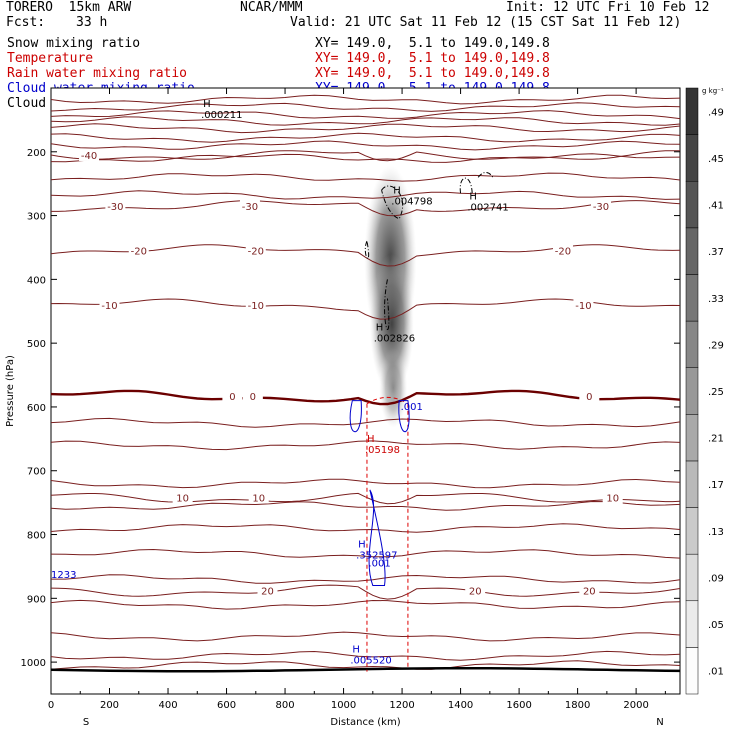 The width and height of the screenshot is (740, 740). What do you see at coordinates (167, 705) in the screenshot?
I see `x-tick-label: 400` at bounding box center [167, 705].